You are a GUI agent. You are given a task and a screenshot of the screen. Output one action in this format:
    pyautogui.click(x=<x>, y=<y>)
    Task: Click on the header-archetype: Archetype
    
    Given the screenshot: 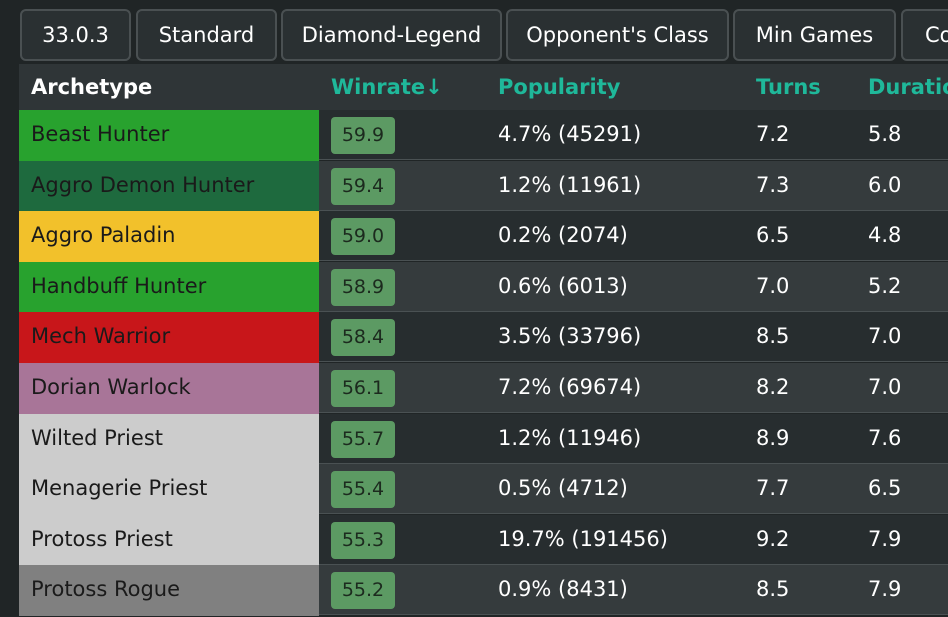 What is the action you would take?
    pyautogui.click(x=92, y=87)
    